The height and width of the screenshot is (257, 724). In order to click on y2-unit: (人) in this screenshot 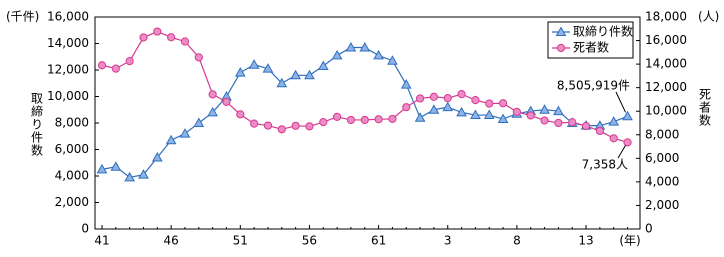, I will do `click(708, 17)`.